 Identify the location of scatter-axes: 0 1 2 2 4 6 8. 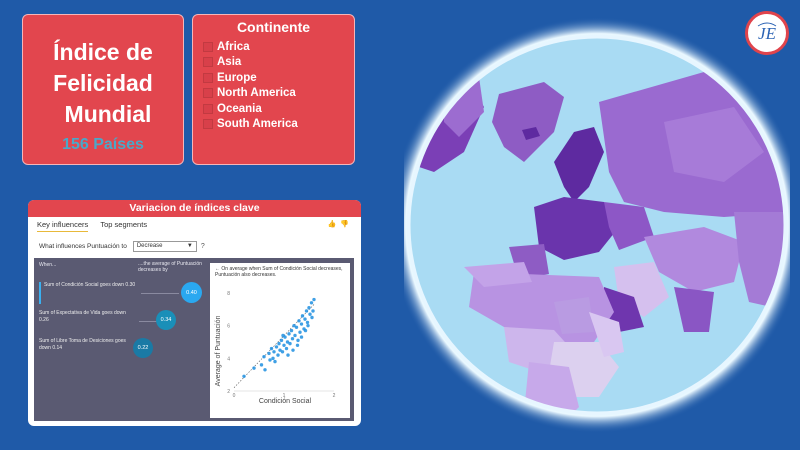
(281, 345).